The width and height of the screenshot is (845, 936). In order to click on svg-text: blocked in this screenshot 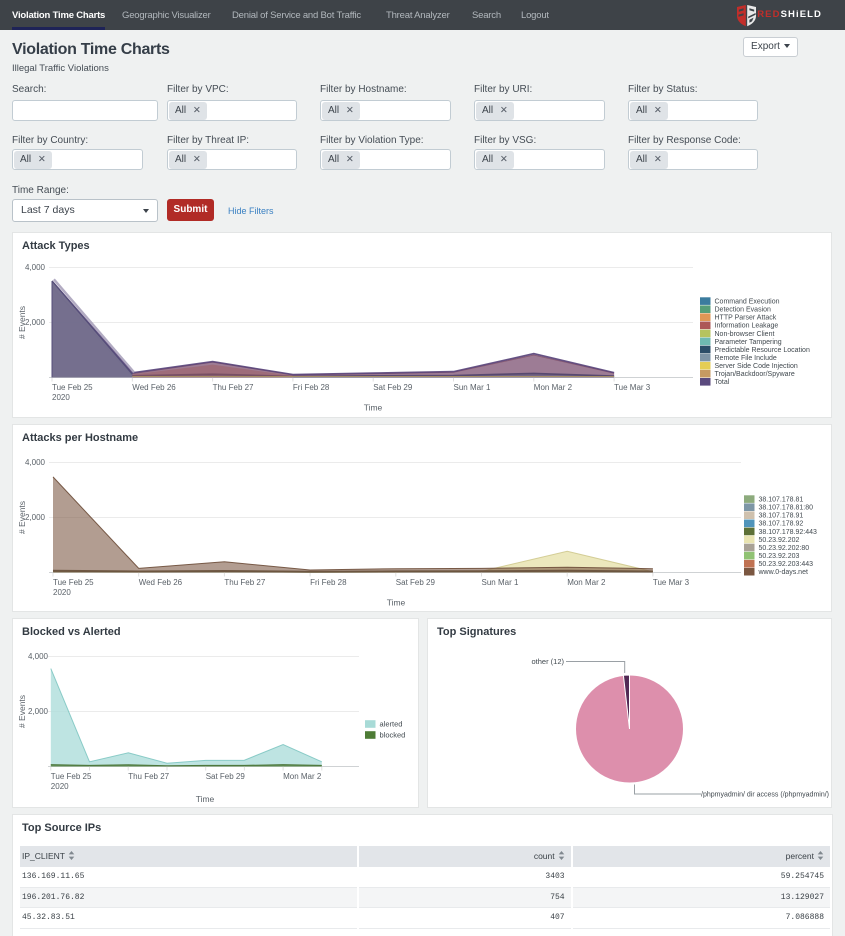, I will do `click(393, 734)`.